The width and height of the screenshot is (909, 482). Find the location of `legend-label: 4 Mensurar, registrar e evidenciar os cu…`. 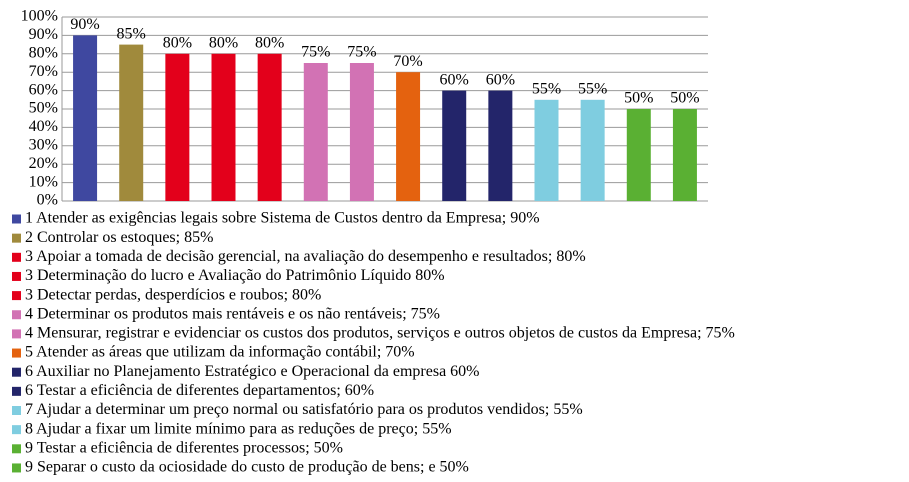

legend-label: 4 Mensurar, registrar e evidenciar os cu… is located at coordinates (380, 333).